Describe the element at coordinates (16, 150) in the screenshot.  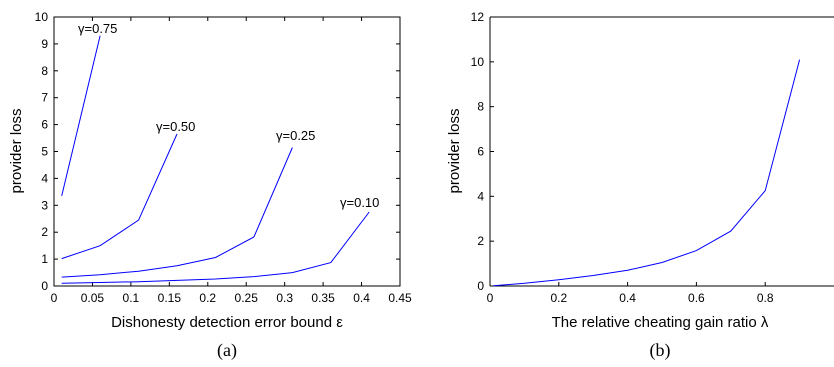
I see `chart-a-y-axis-label: provider loss` at that location.